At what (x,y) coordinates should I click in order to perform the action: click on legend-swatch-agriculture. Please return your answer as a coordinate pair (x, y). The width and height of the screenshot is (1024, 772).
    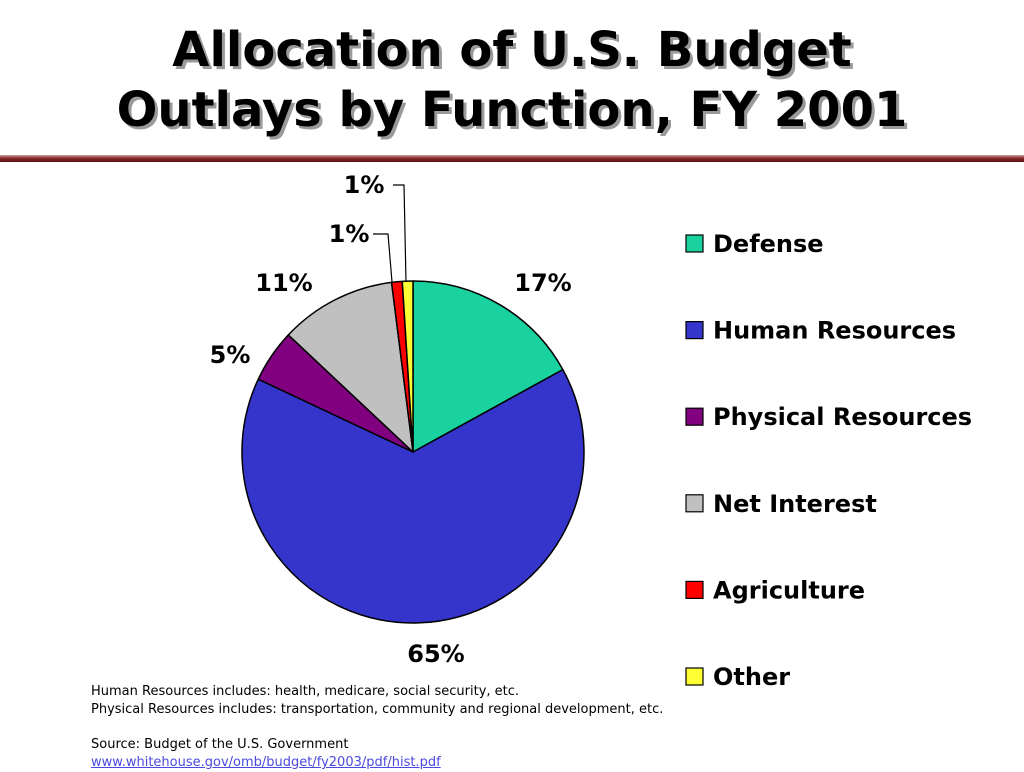
    Looking at the image, I should click on (694, 590).